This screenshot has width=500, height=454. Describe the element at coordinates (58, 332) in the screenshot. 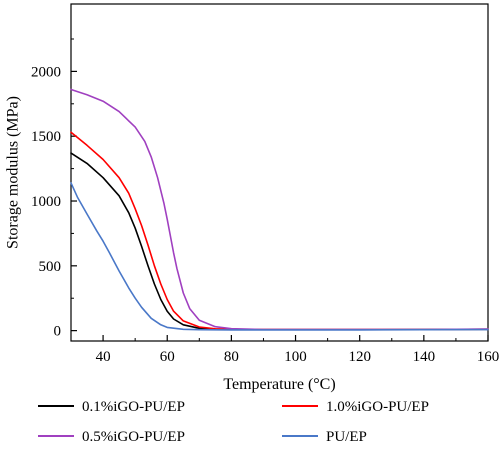

I see `y-tick-label: 0` at that location.